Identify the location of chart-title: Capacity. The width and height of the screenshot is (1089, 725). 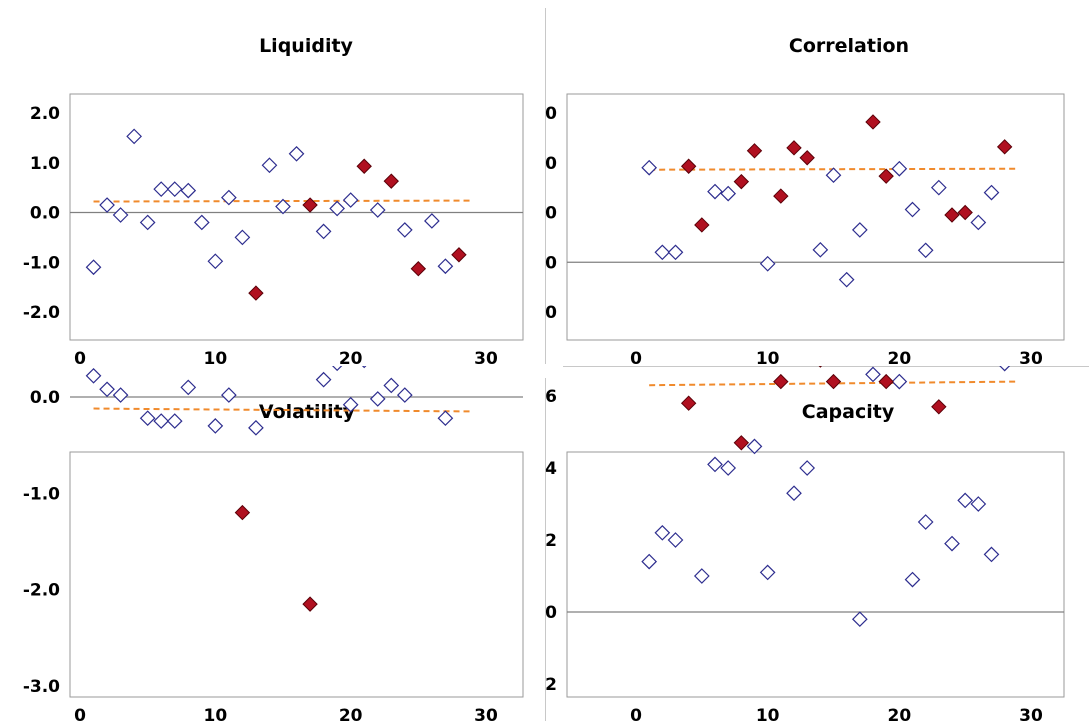
(848, 412).